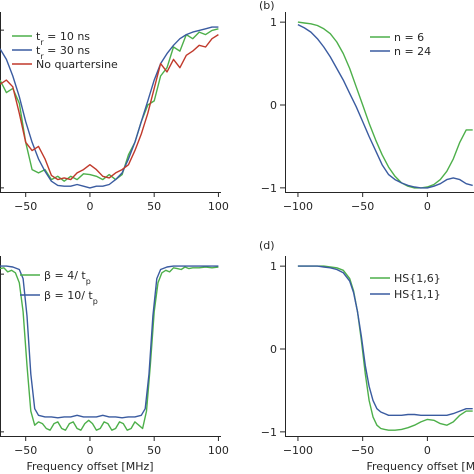 Image resolution: width=474 pixels, height=474 pixels. I want to click on legend-text: No quartersine, so click(77, 64).